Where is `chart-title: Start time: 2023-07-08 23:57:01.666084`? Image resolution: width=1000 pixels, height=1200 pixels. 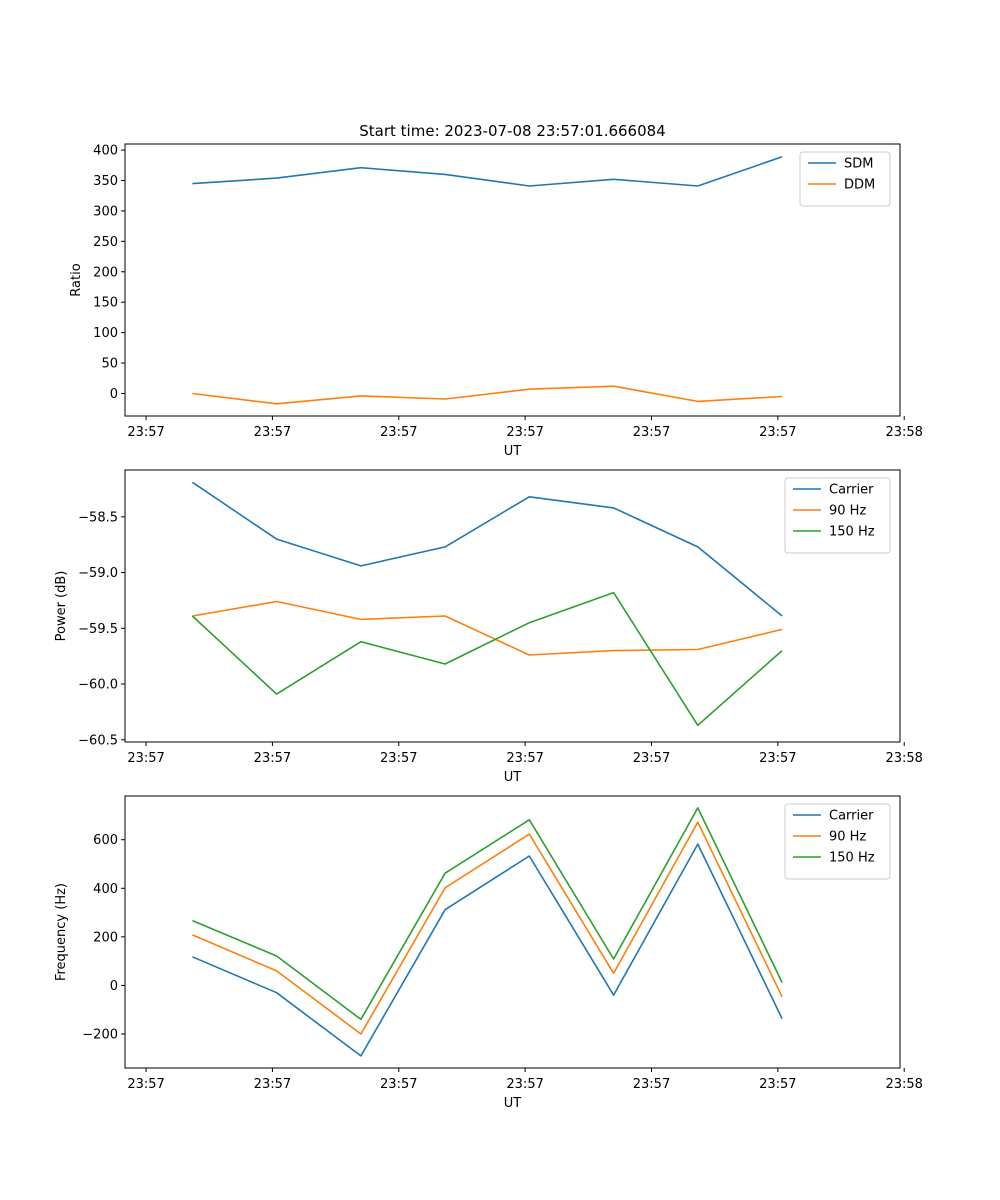
chart-title: Start time: 2023-07-08 23:57:01.666084 is located at coordinates (512, 131).